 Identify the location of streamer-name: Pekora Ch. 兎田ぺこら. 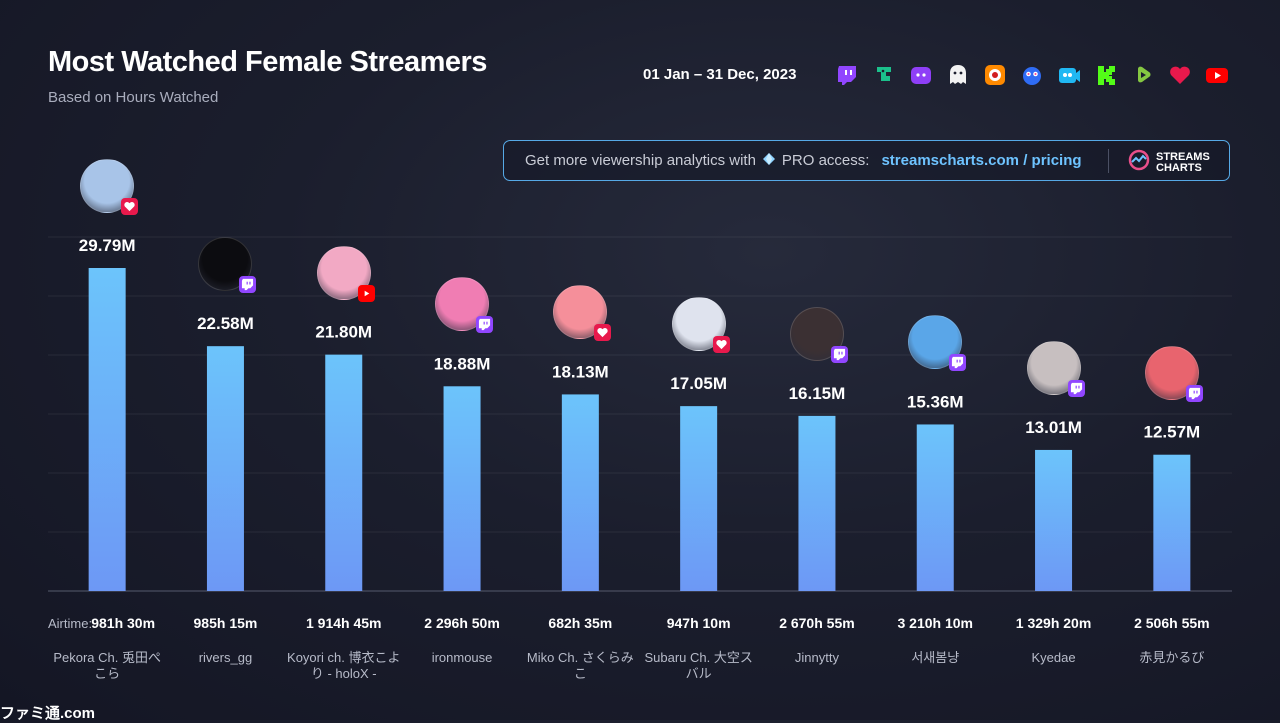
(107, 665).